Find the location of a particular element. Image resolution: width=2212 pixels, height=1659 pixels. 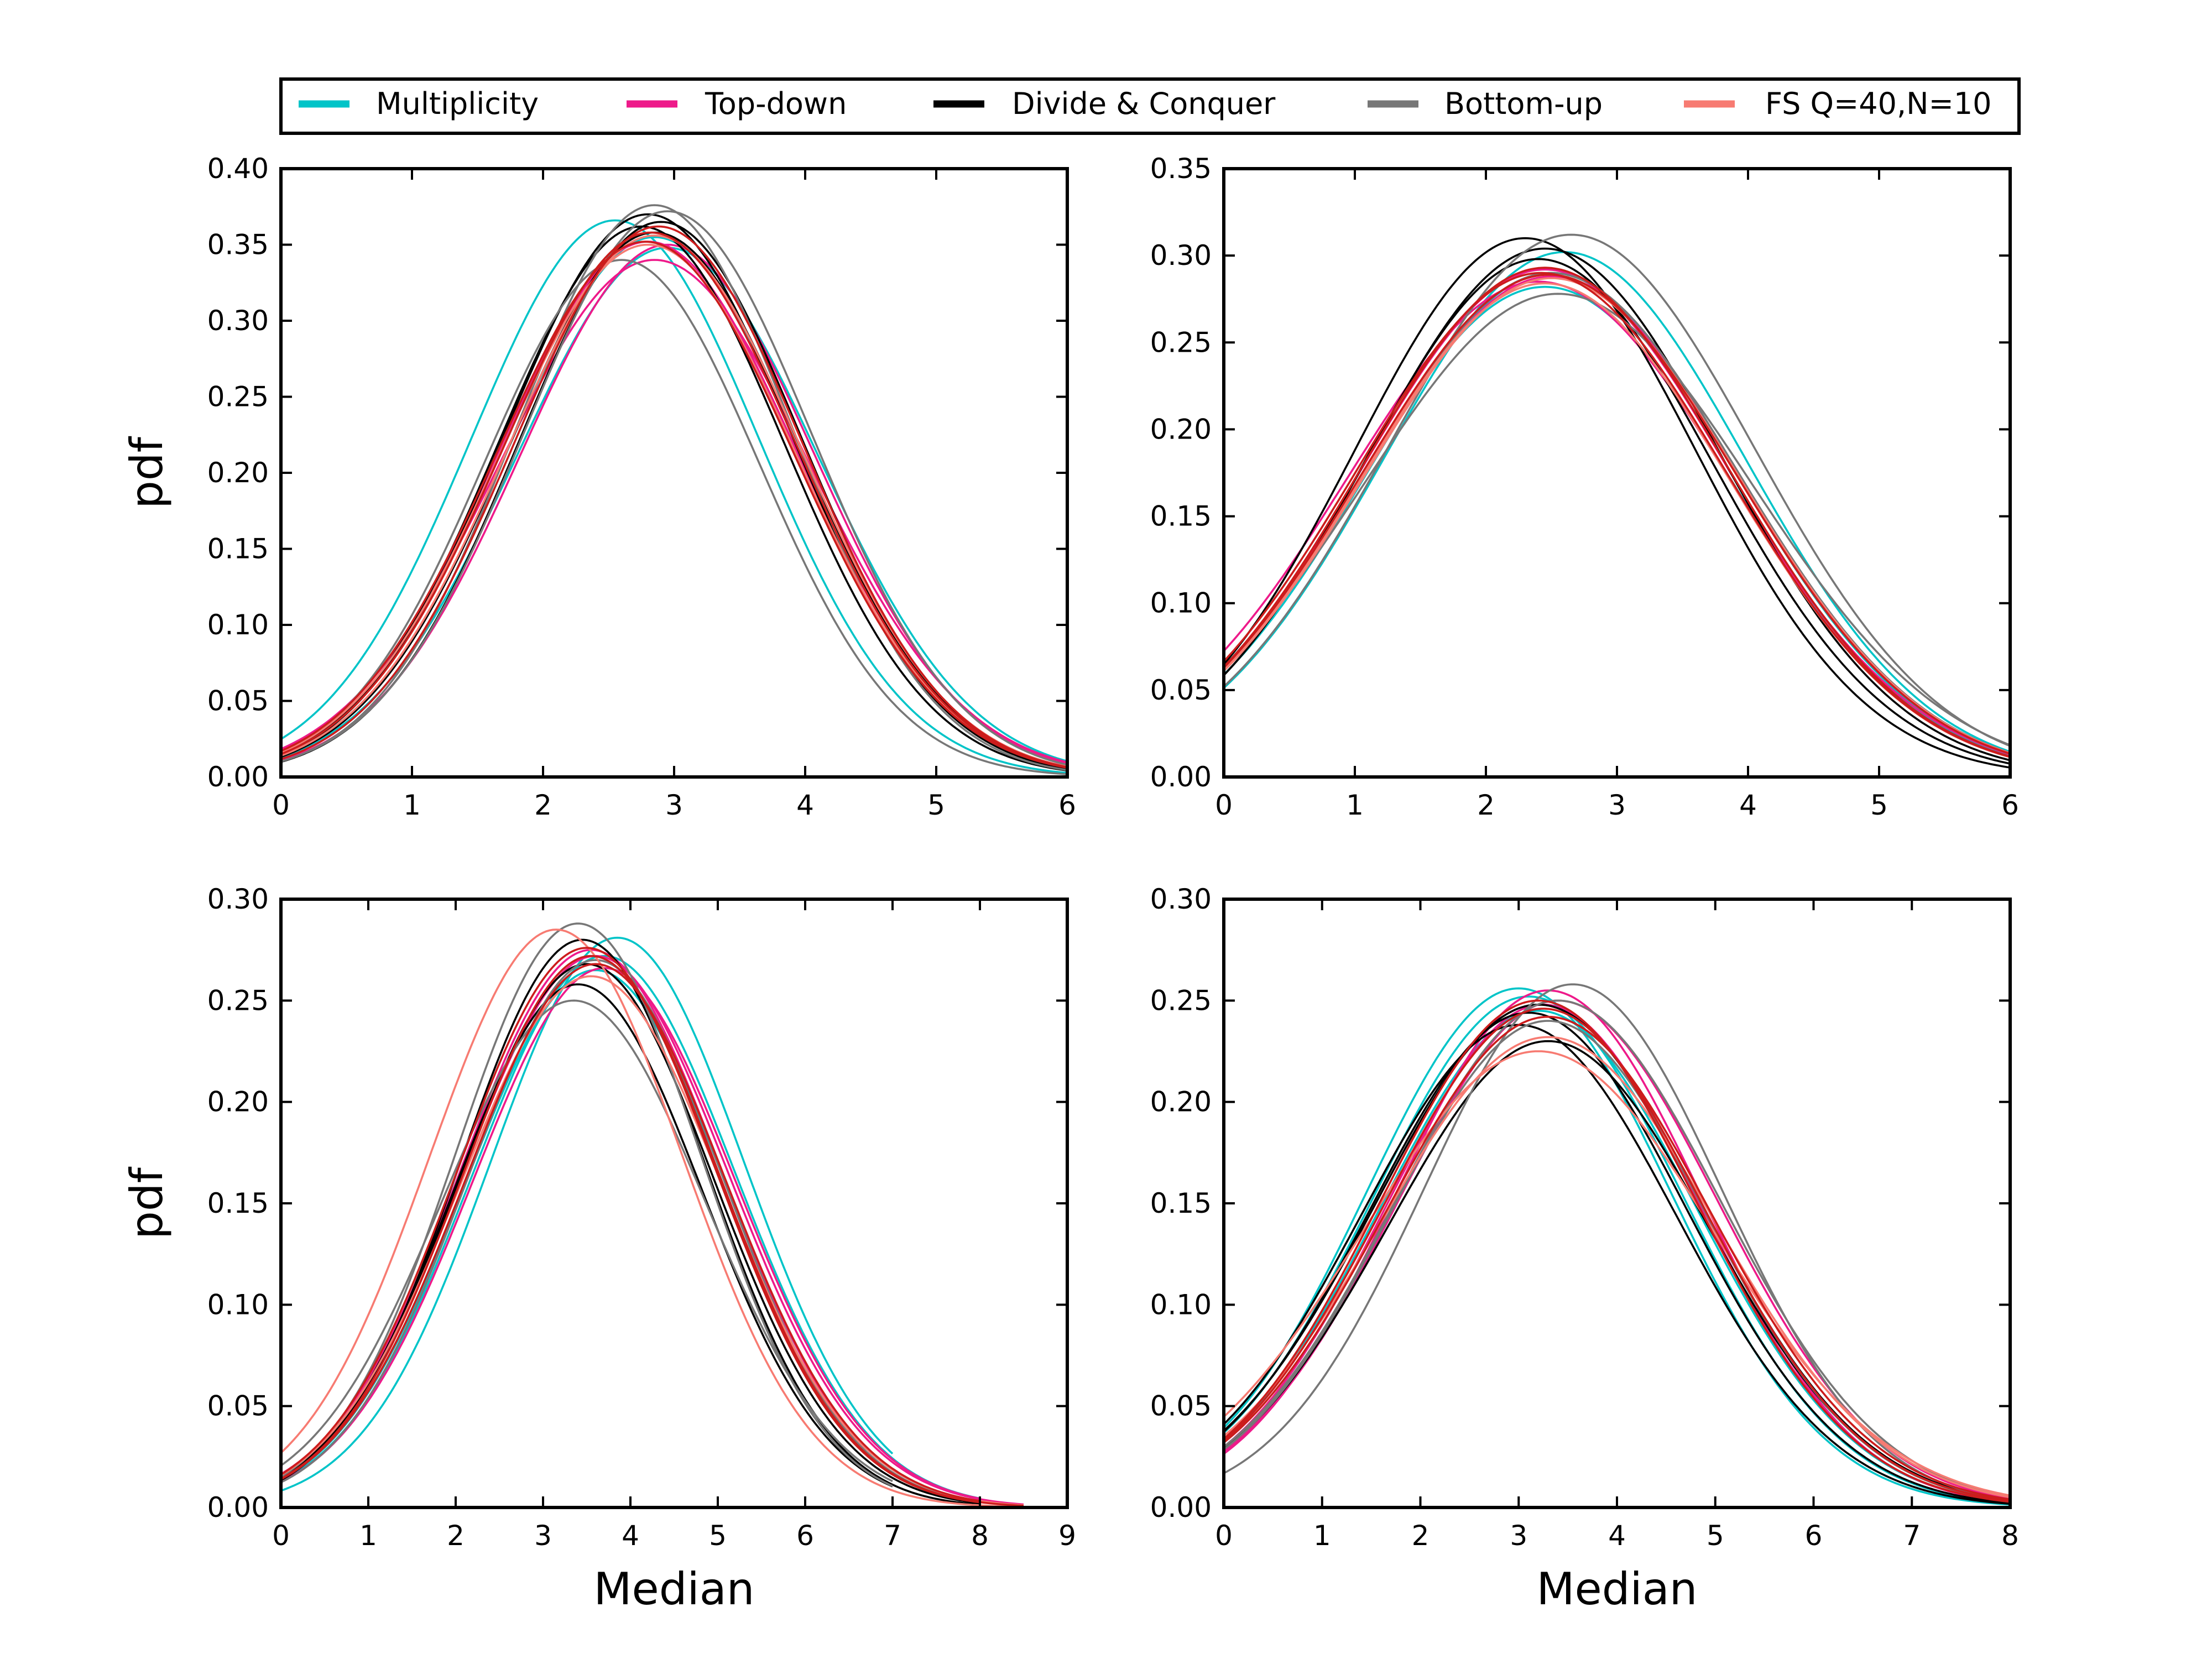

legend-entry: Bottom-up is located at coordinates (1486, 104).